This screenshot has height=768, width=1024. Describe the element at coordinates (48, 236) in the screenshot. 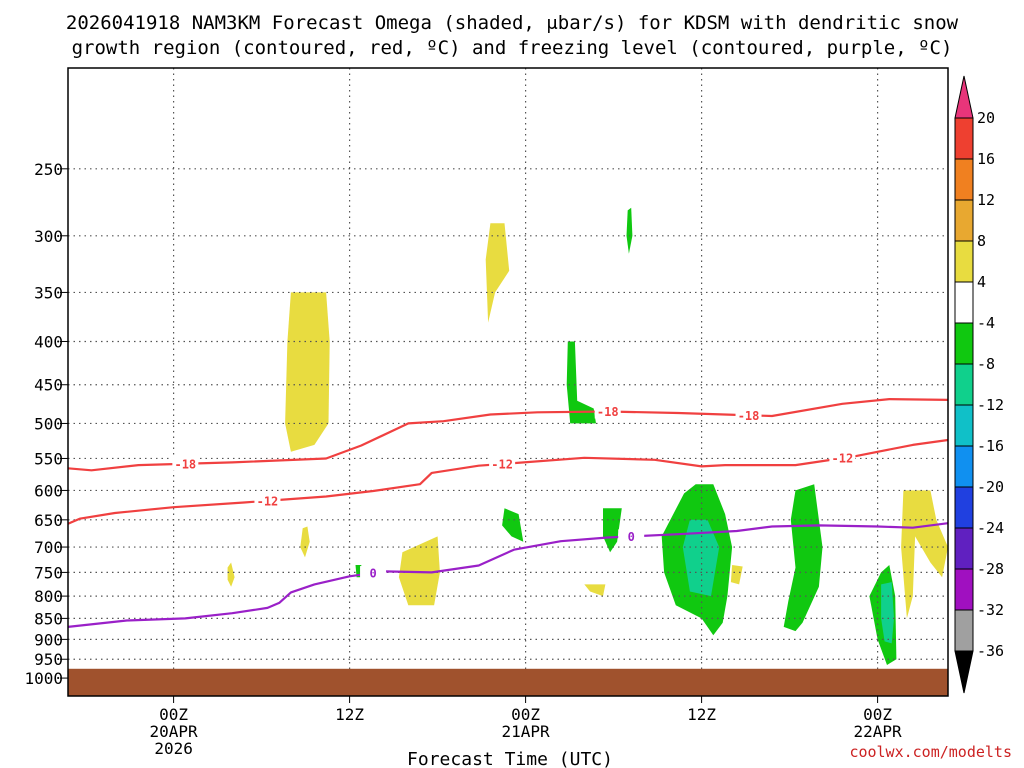

I see `y-tick-label-300: 300` at that location.